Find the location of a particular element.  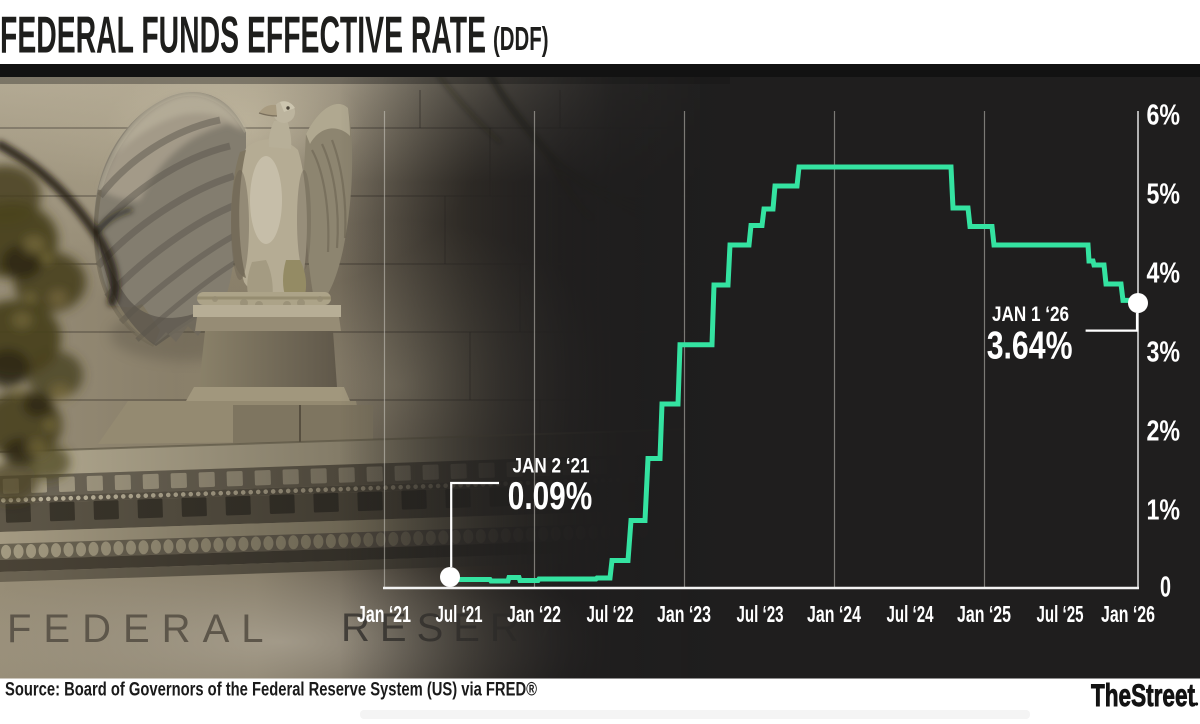

svg-text: 0.09% is located at coordinates (550, 496).